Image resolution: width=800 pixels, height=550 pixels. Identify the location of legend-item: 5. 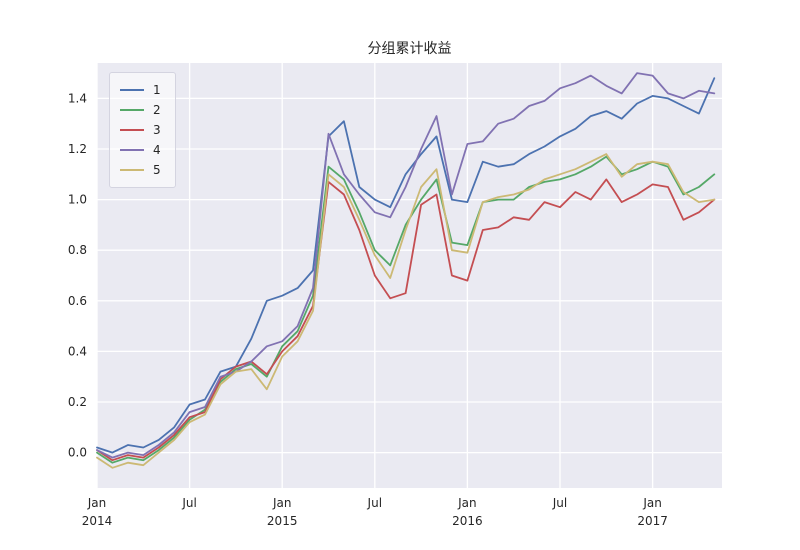
(140, 170).